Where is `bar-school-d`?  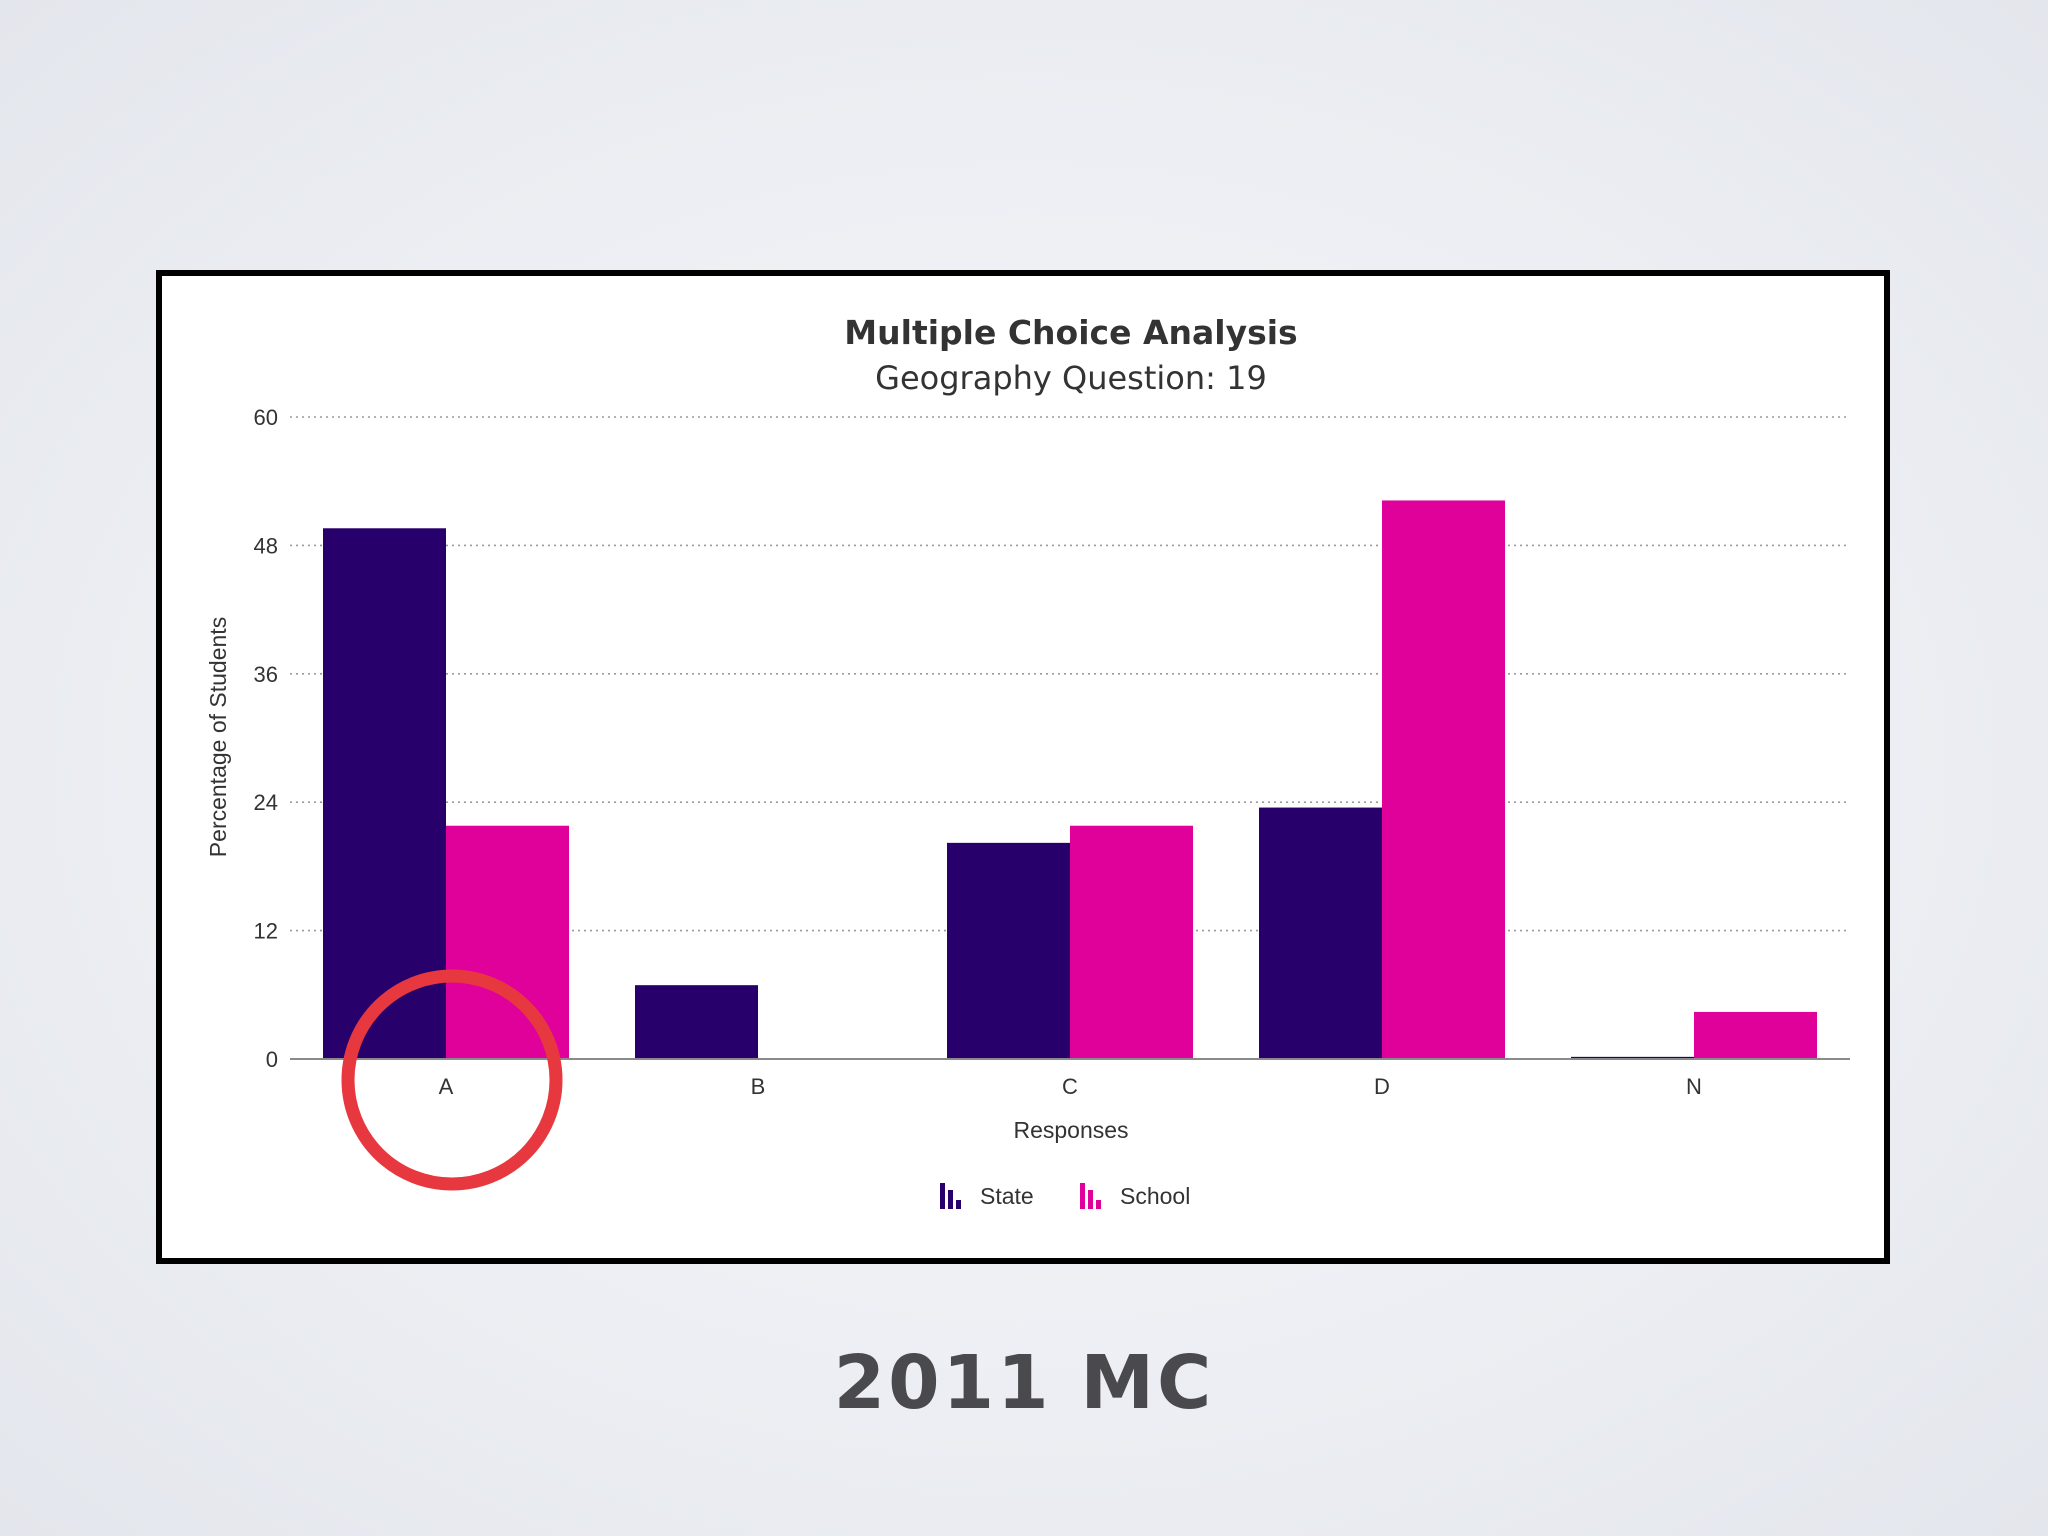
bar-school-d is located at coordinates (1443, 780).